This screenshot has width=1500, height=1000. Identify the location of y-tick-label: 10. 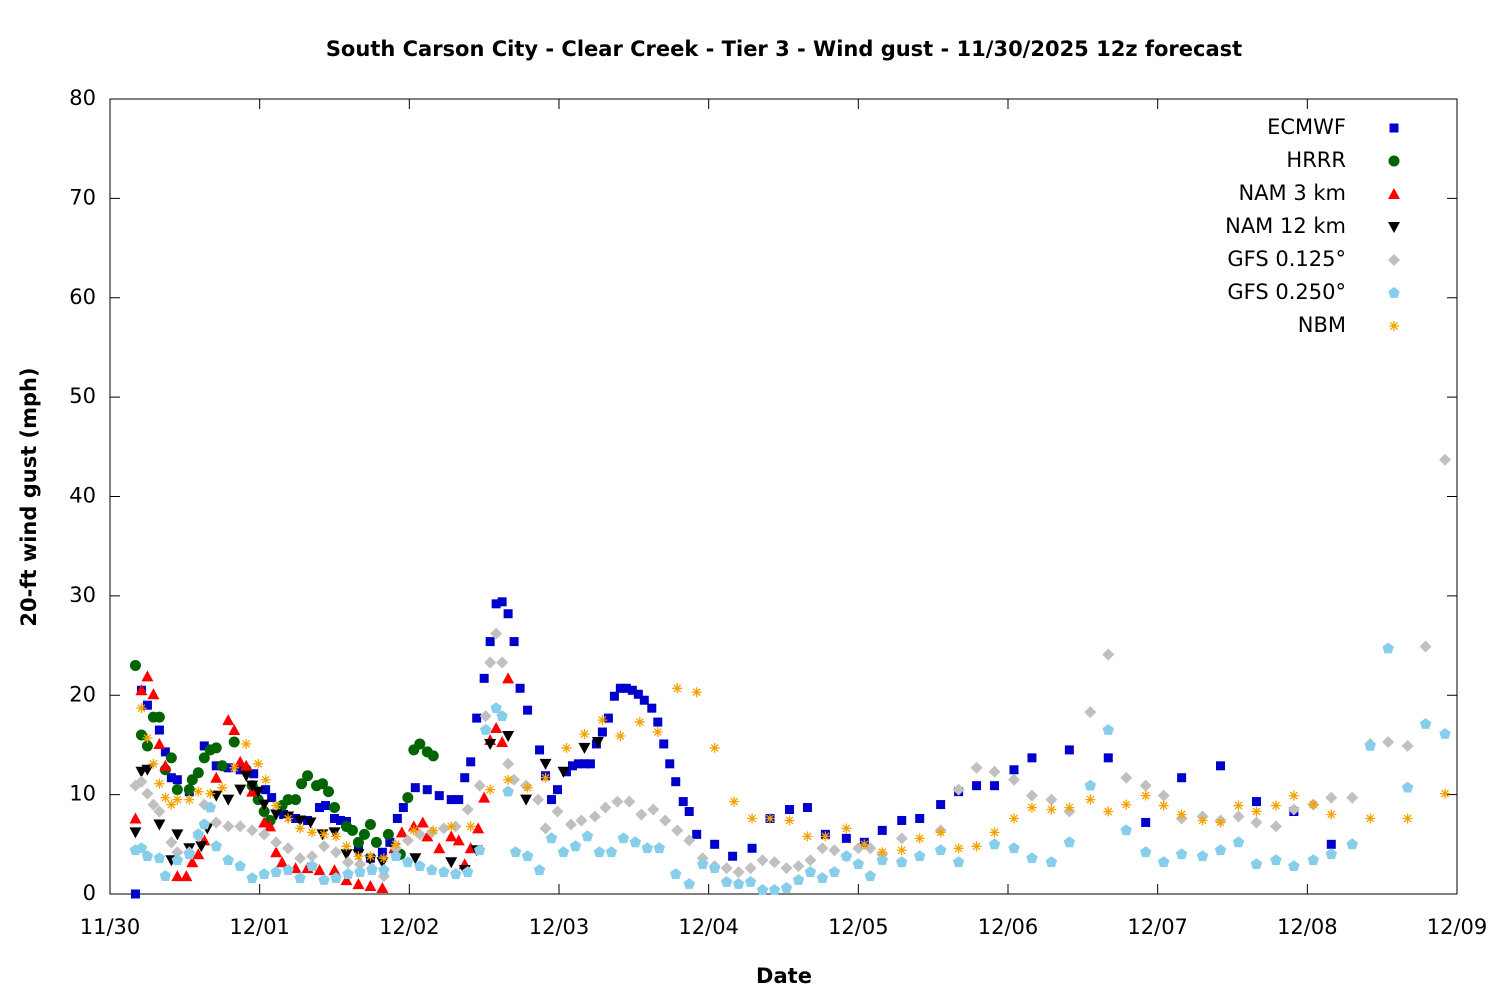
(82, 794).